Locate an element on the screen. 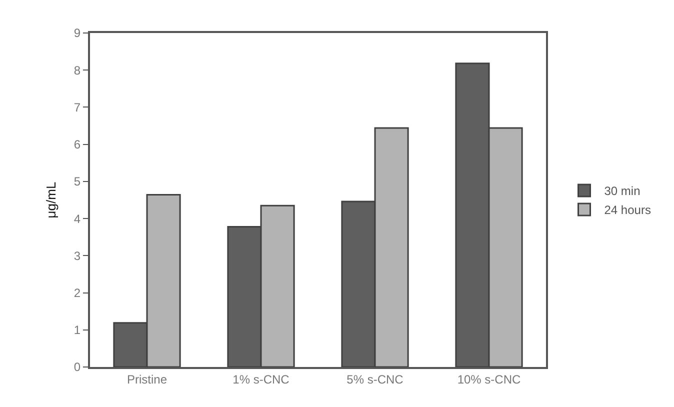 This screenshot has width=674, height=407. y-tick-label: 3 is located at coordinates (77, 255).